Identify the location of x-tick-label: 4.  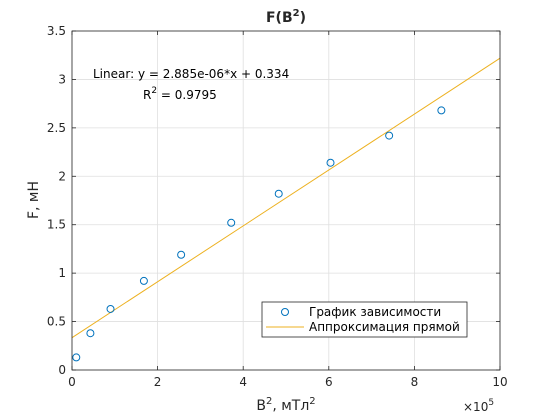
(243, 382).